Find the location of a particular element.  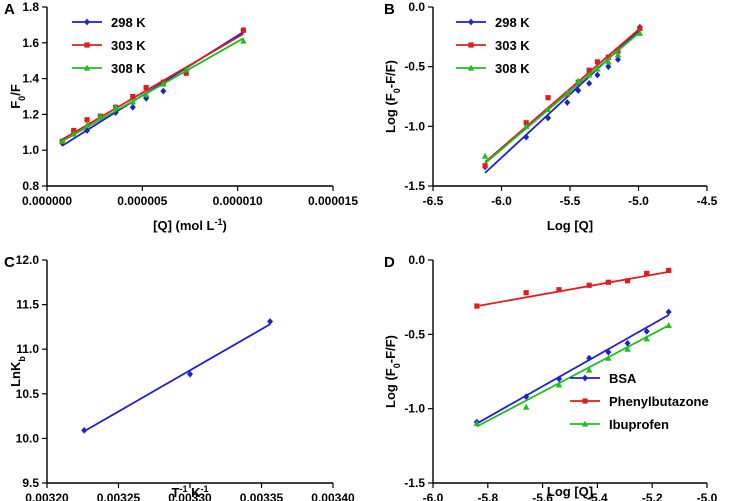

panel-d-y-tick-label: -1.5 is located at coordinates (414, 483).